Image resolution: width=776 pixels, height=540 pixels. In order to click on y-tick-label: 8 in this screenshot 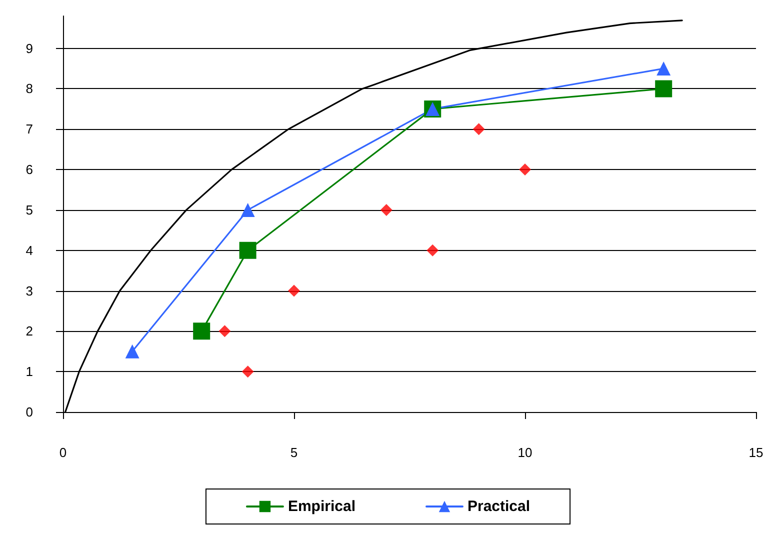, I will do `click(29, 88)`.